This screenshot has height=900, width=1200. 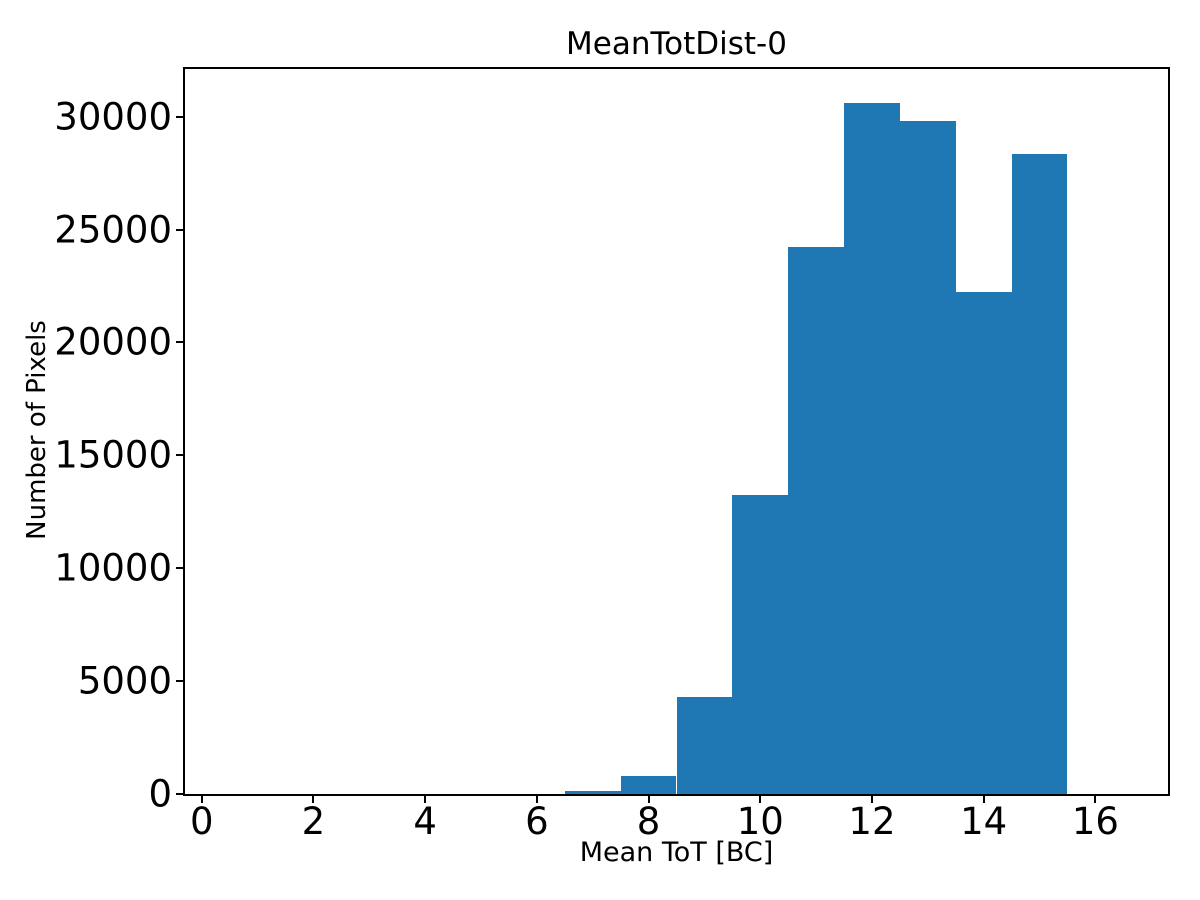 I want to click on y-tick-label: 20000, so click(x=113, y=342).